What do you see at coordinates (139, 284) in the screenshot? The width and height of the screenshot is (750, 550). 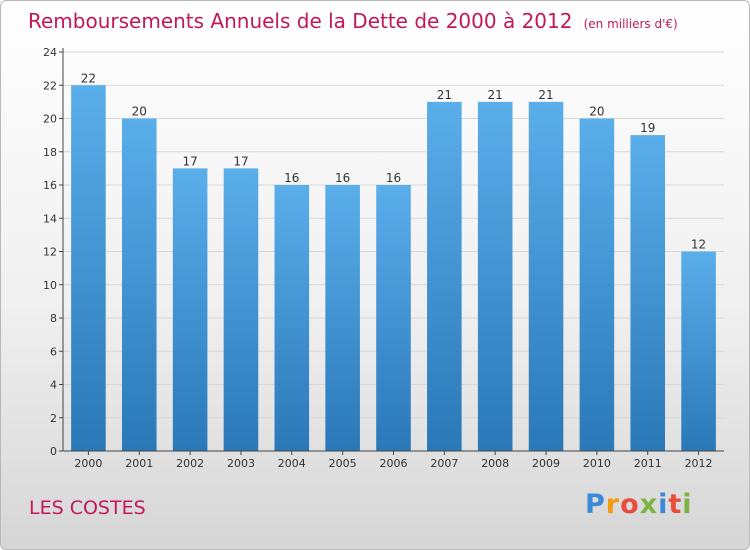 I see `bar-2001` at bounding box center [139, 284].